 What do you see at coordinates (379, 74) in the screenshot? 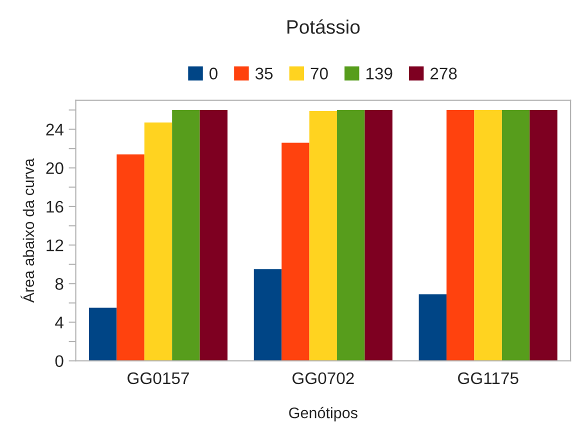
I see `legend-label: 139` at bounding box center [379, 74].